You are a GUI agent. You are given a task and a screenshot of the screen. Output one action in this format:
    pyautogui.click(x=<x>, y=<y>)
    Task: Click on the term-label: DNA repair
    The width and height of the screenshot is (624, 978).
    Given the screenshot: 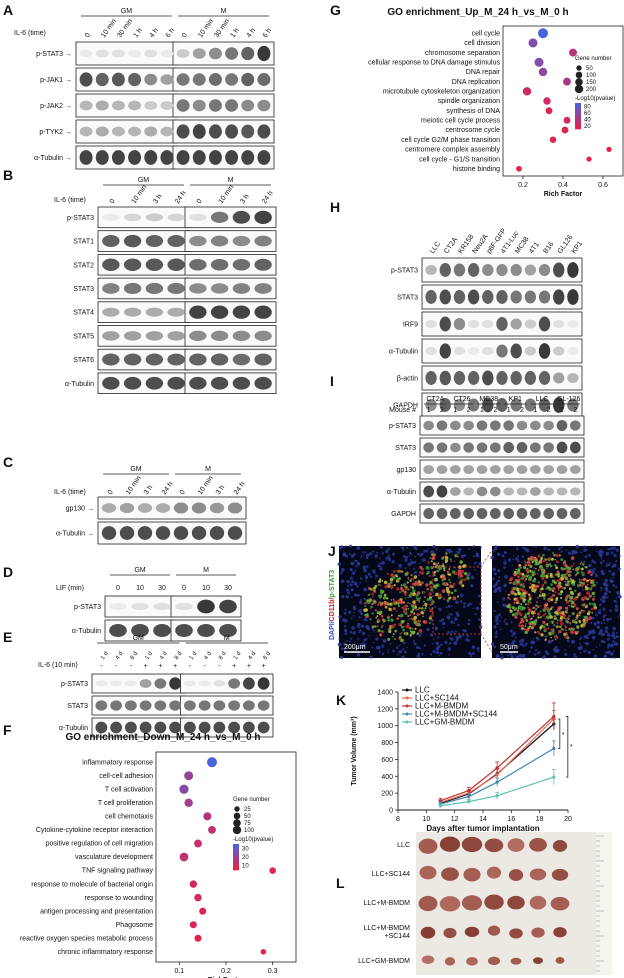 What is the action you would take?
    pyautogui.click(x=483, y=72)
    